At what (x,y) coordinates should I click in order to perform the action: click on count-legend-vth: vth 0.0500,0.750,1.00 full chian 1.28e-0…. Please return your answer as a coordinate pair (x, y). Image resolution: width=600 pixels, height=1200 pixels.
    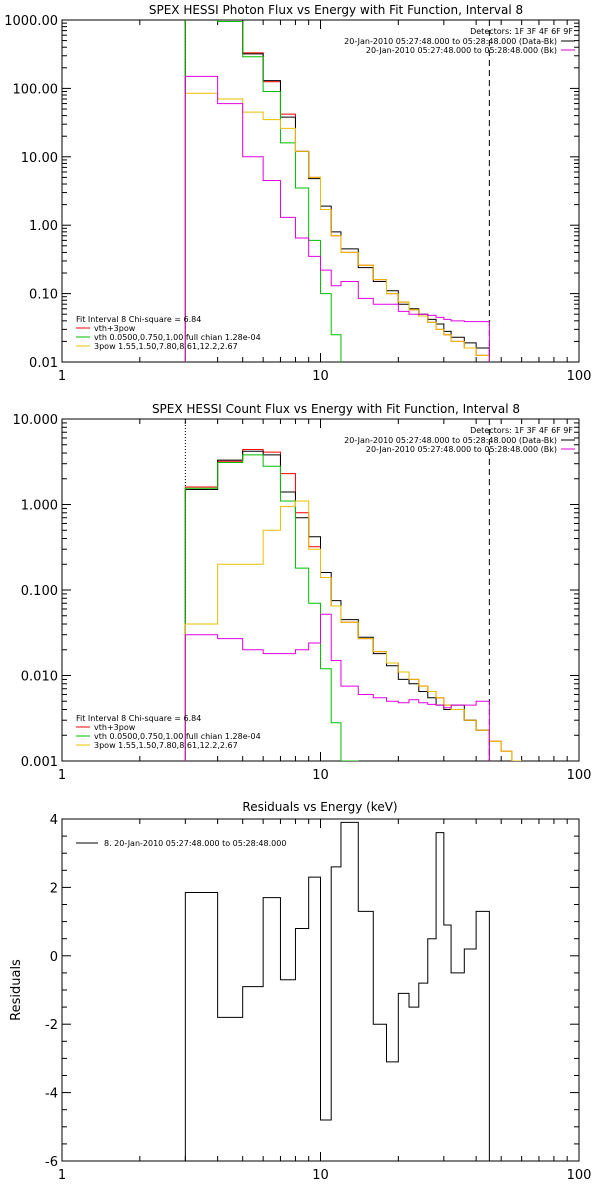
    Looking at the image, I should click on (177, 736).